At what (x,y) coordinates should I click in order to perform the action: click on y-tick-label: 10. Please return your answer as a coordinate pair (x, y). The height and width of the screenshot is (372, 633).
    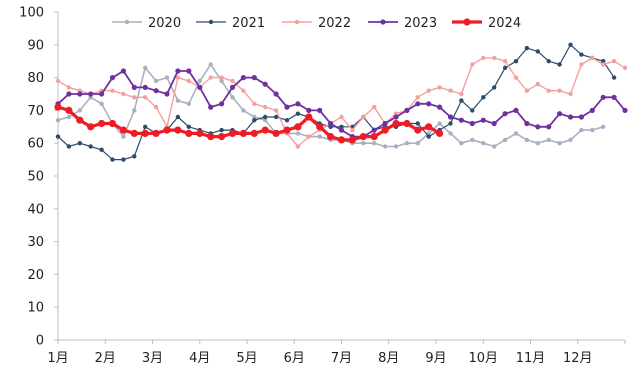
    Looking at the image, I should click on (35, 308).